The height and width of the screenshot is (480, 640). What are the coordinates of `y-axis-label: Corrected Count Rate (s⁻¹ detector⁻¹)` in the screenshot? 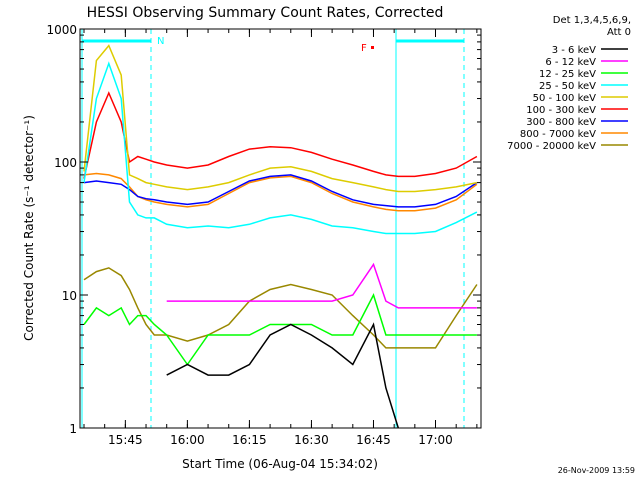 It's located at (29, 228).